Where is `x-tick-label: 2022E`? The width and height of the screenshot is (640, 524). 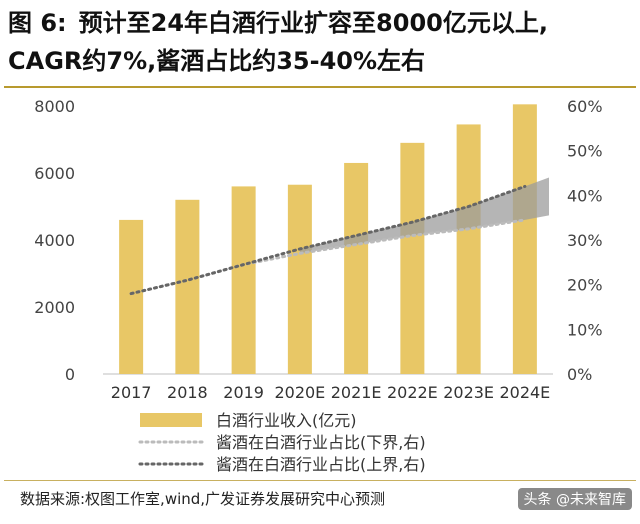 x-tick-label: 2022E is located at coordinates (412, 392).